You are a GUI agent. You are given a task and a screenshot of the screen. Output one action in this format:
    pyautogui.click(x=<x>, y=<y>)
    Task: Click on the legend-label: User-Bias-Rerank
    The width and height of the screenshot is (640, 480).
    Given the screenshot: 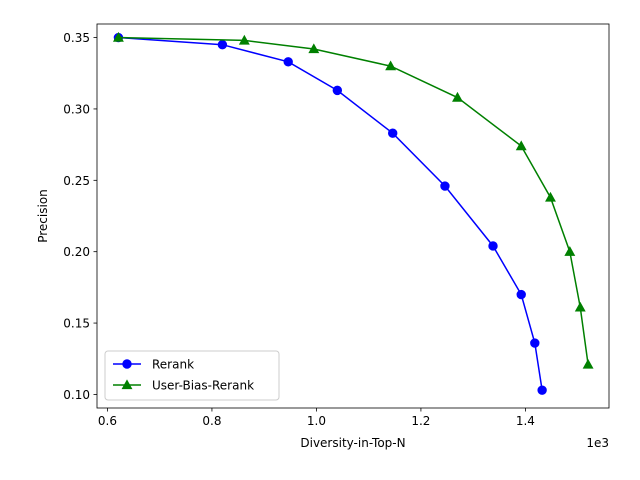 What is the action you would take?
    pyautogui.click(x=203, y=386)
    